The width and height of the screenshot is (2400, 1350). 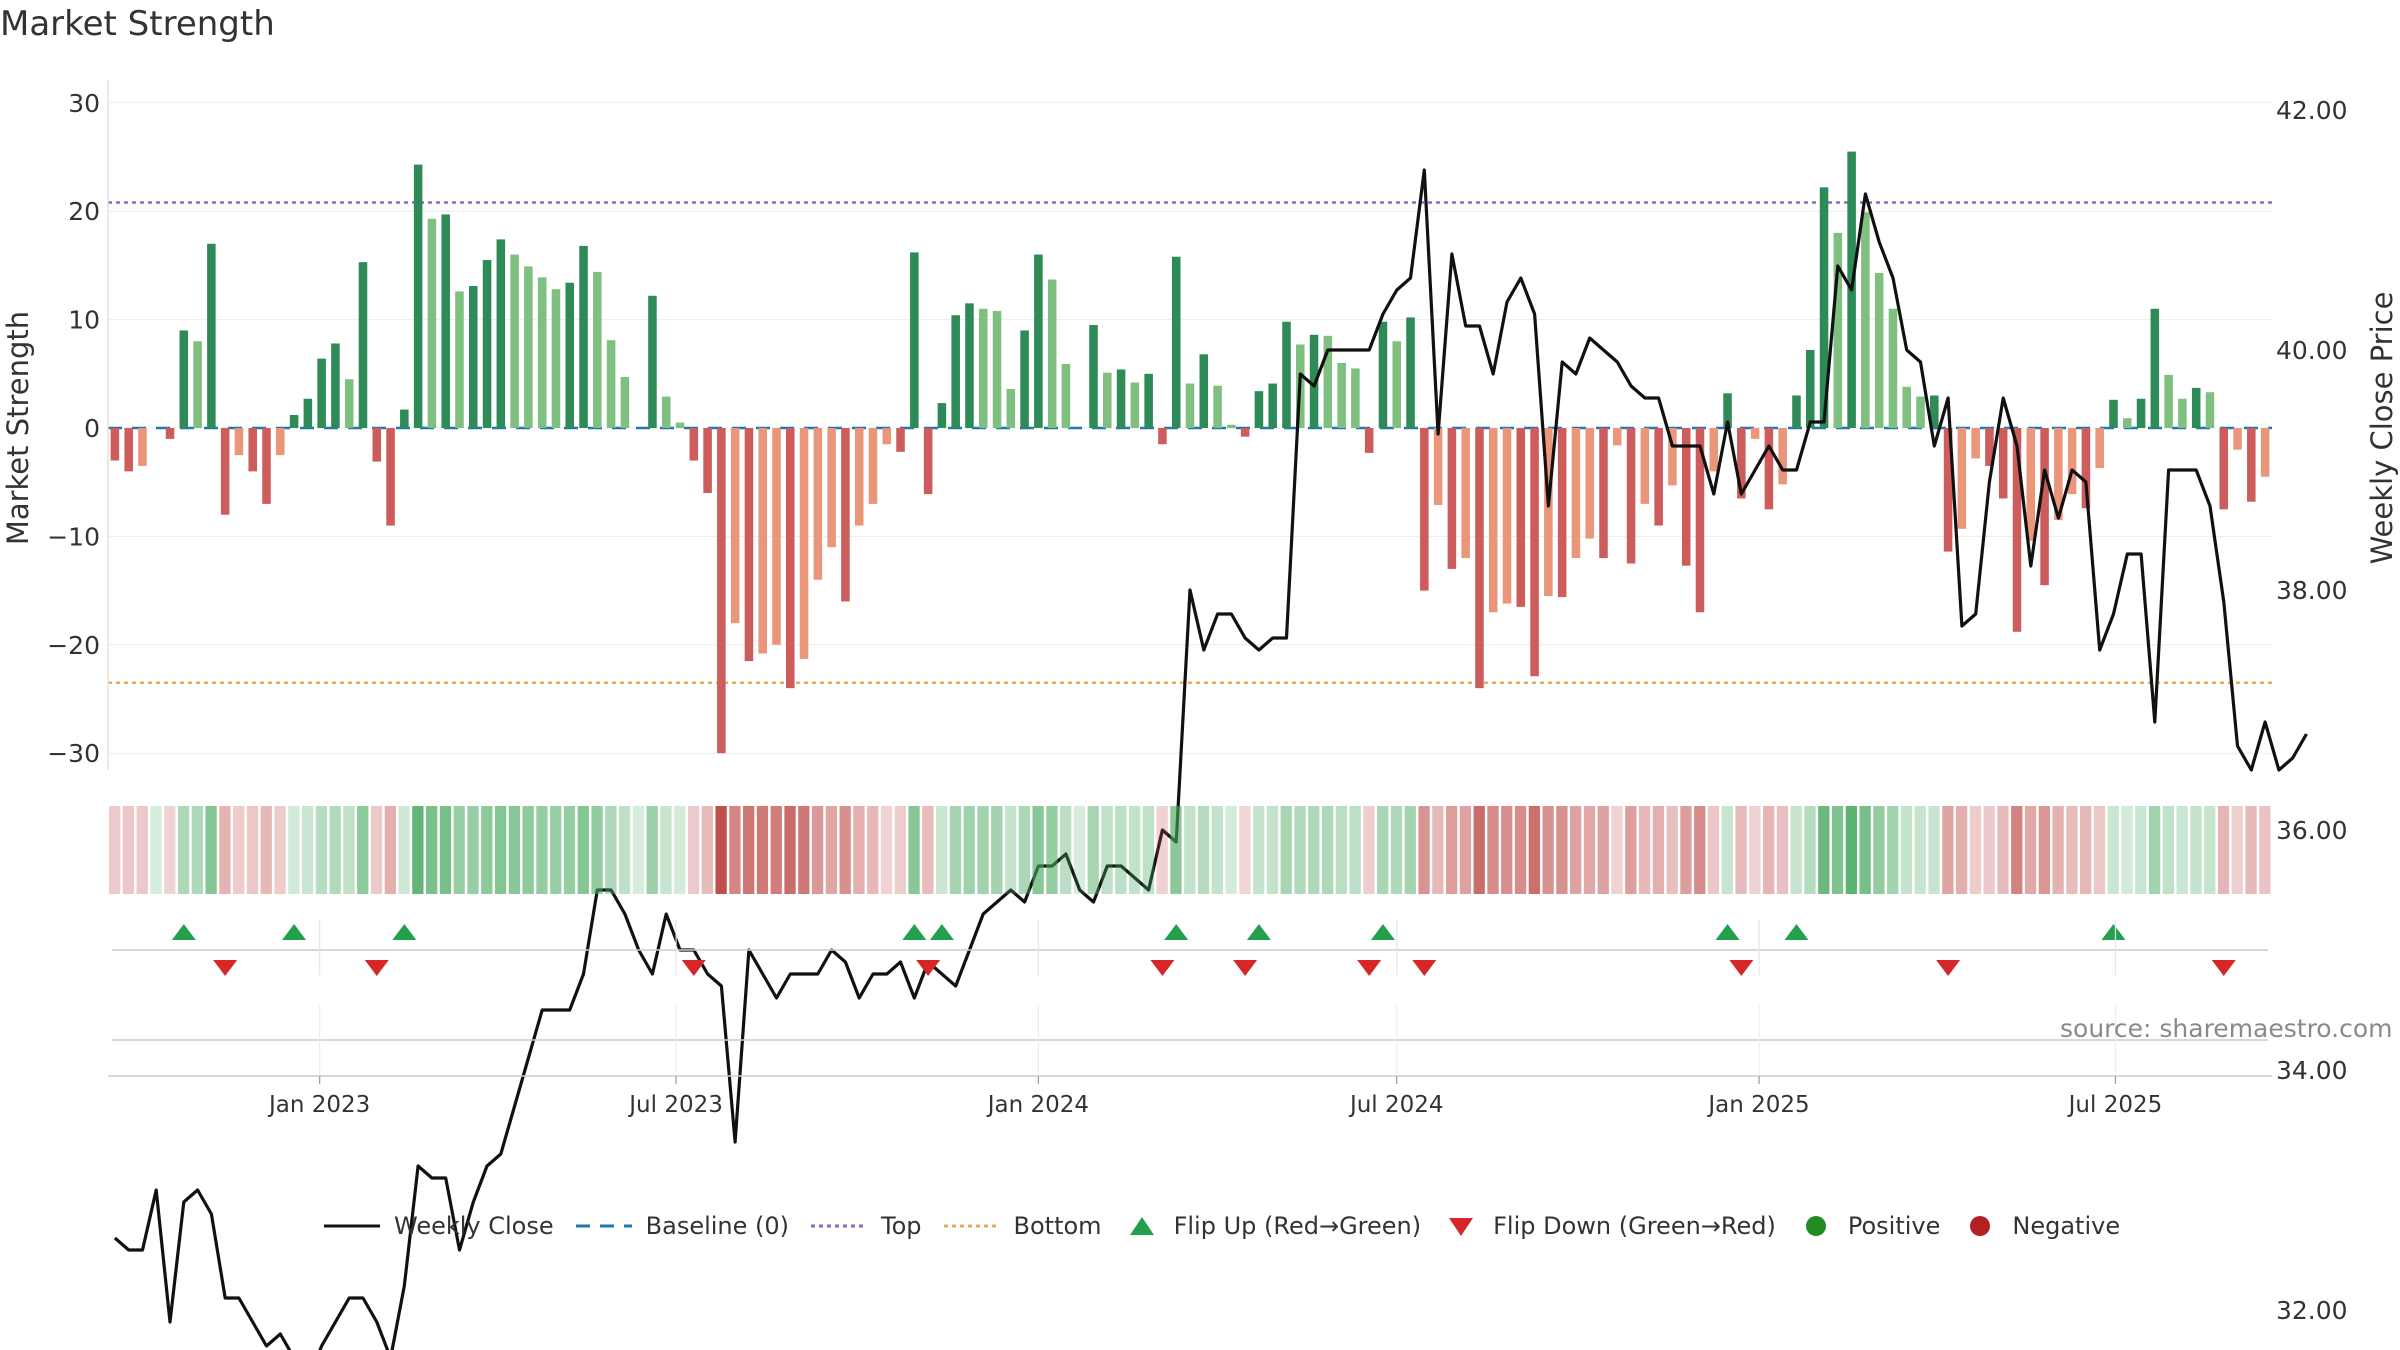 I want to click on y2-tick-label: 36.00, so click(x=2312, y=830).